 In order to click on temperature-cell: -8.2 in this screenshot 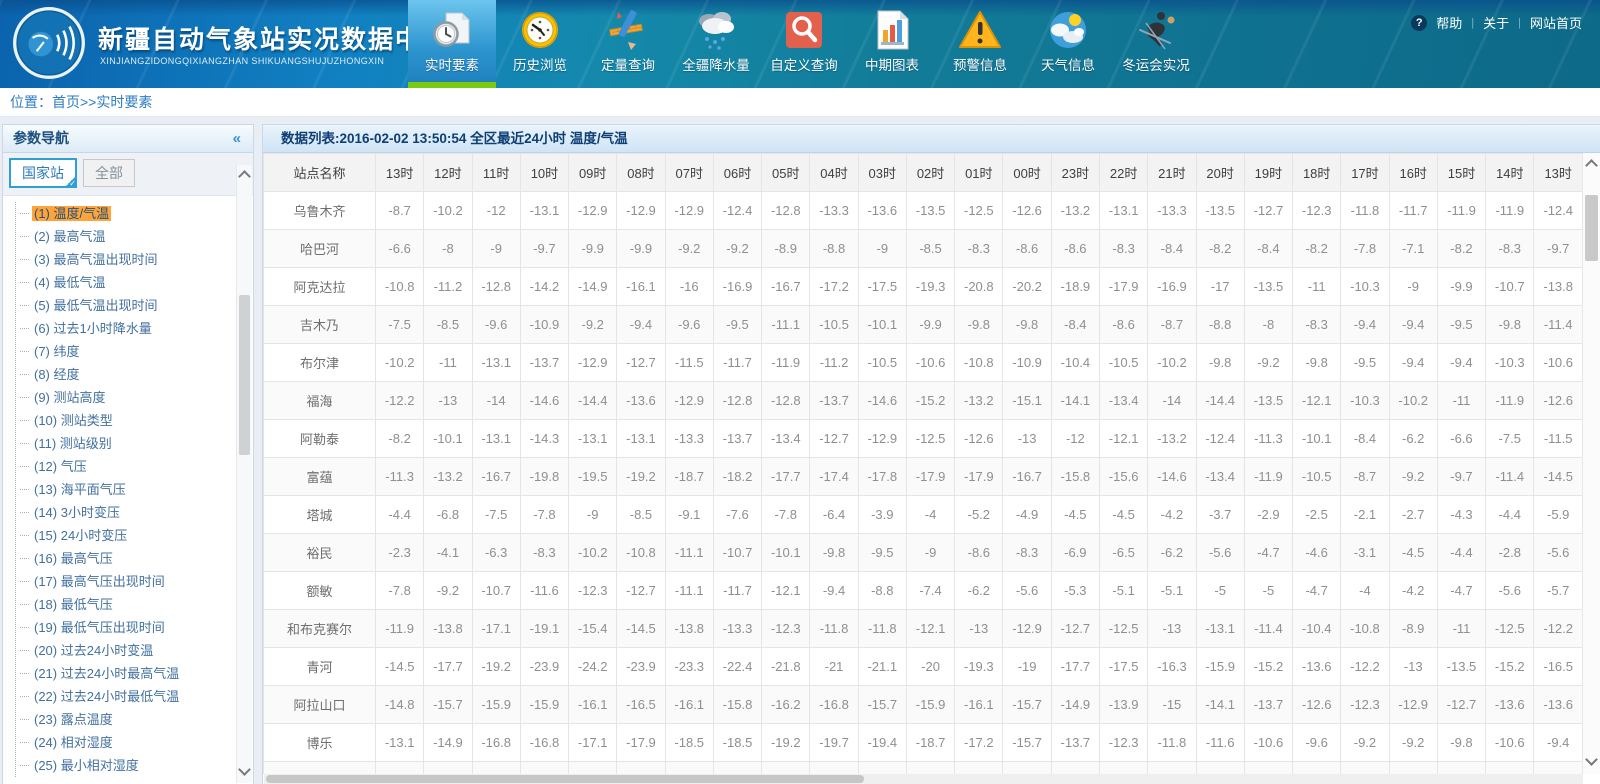, I will do `click(1172, 767)`.